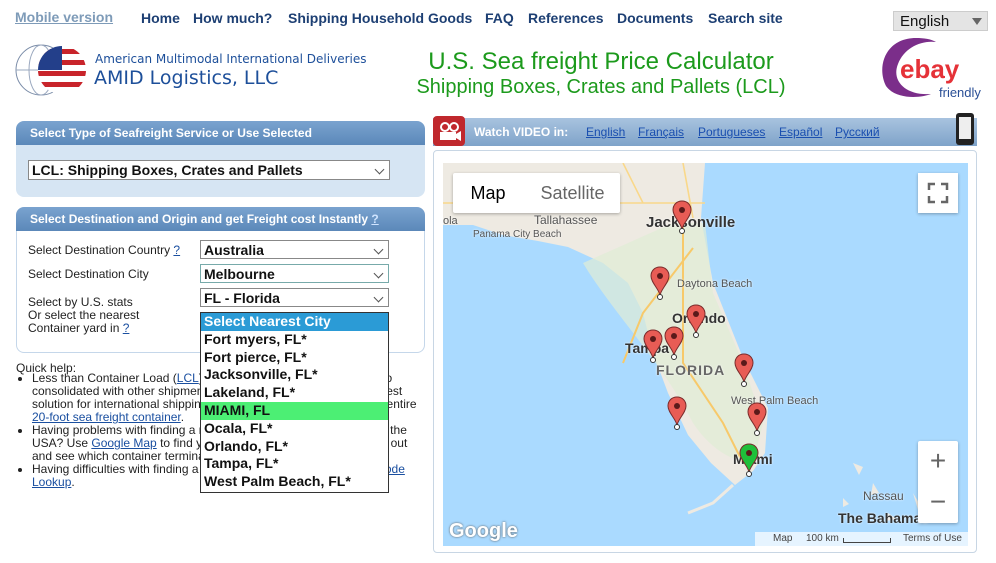  I want to click on nav-link: FAQ, so click(499, 18).